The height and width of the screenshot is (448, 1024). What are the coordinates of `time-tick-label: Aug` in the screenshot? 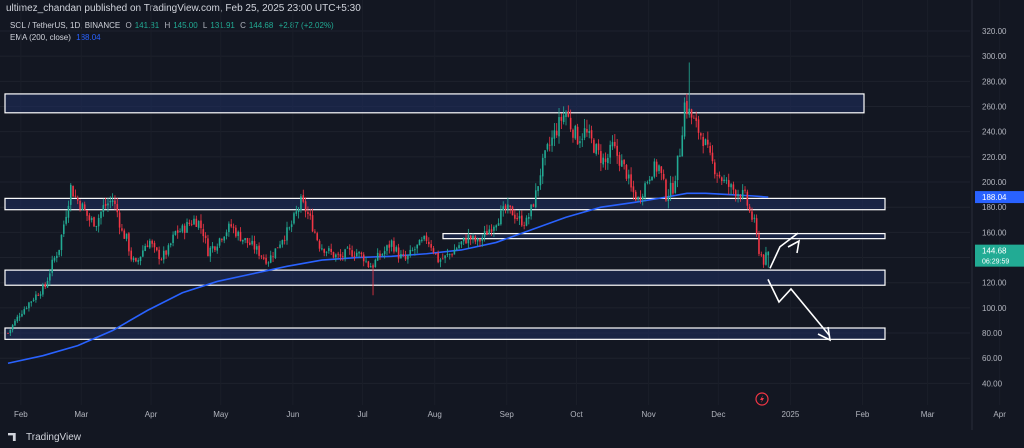 It's located at (435, 414).